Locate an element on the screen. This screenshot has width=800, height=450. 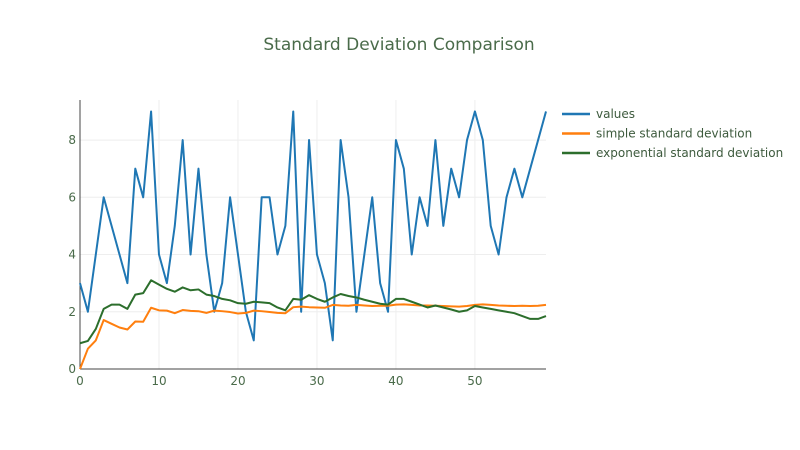
legend-item: simple standard deviation is located at coordinates (657, 134).